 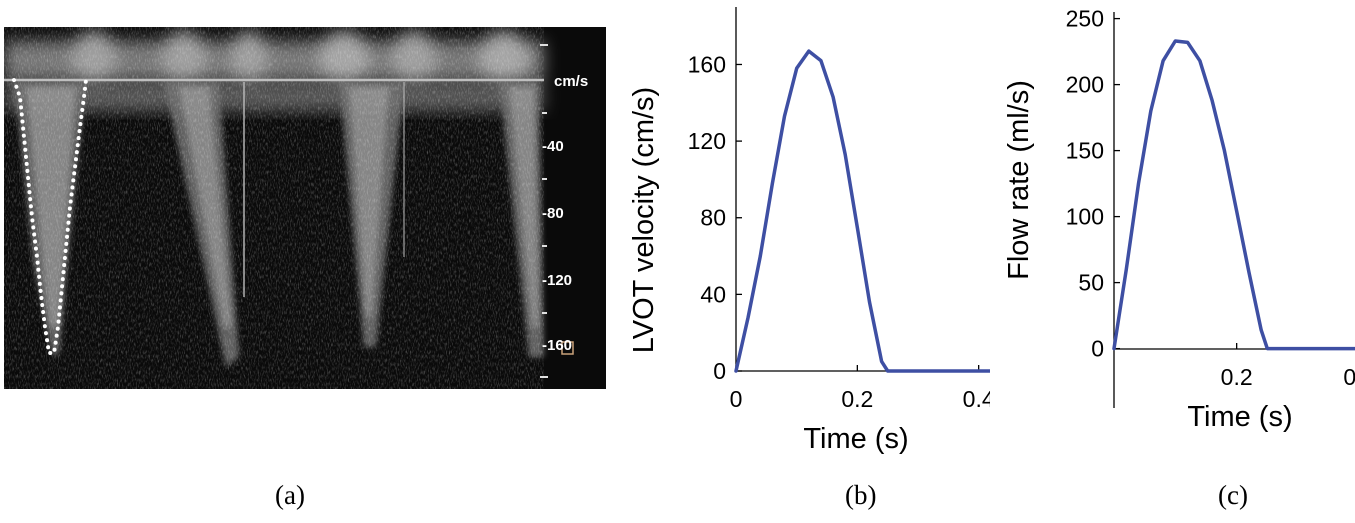 What do you see at coordinates (571, 81) in the screenshot?
I see `velocity-unit-label: cm/s` at bounding box center [571, 81].